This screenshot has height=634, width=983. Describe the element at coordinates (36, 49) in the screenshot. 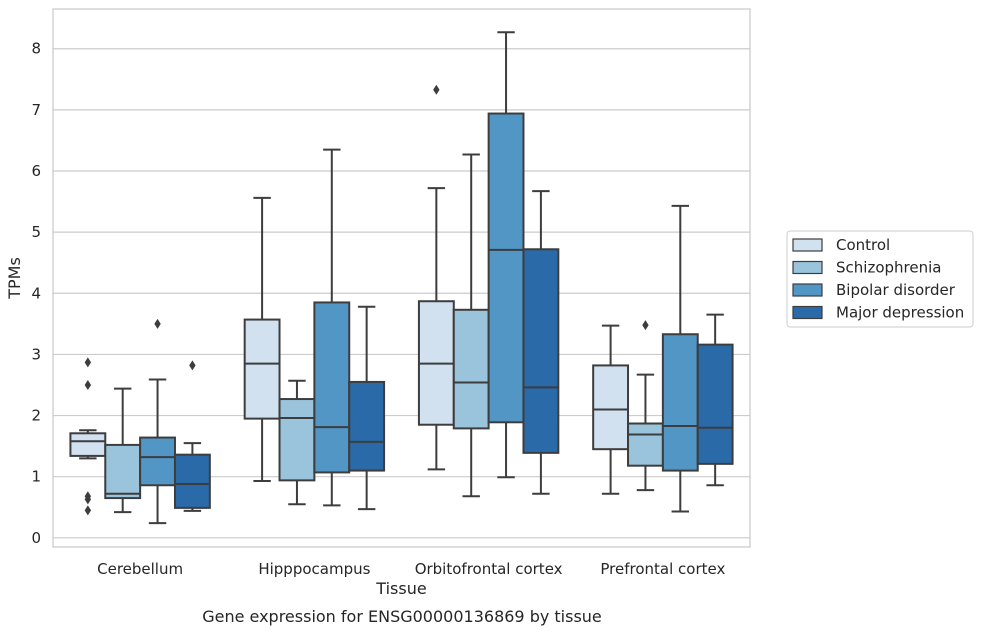

I see `y-tick-label: 8` at that location.